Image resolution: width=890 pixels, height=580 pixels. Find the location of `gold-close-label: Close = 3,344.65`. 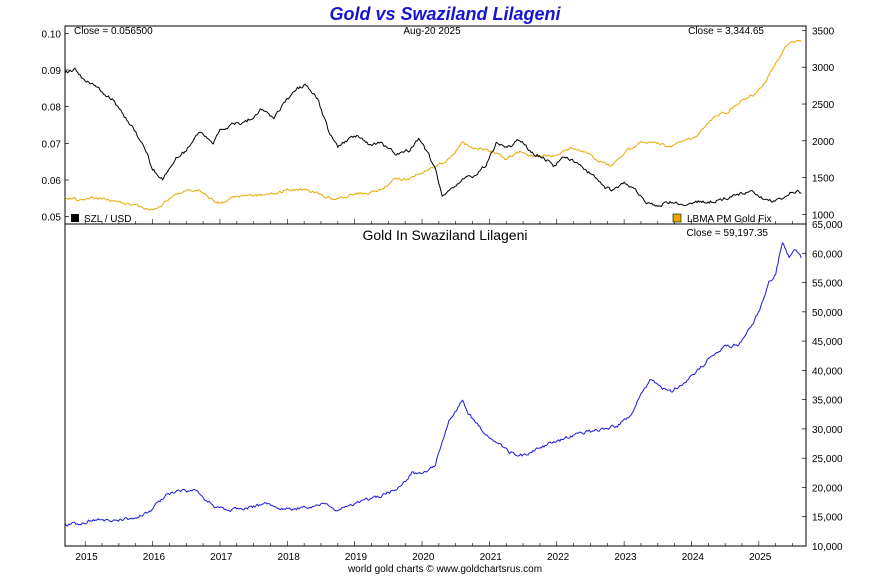

gold-close-label: Close = 3,344.65 is located at coordinates (726, 31).